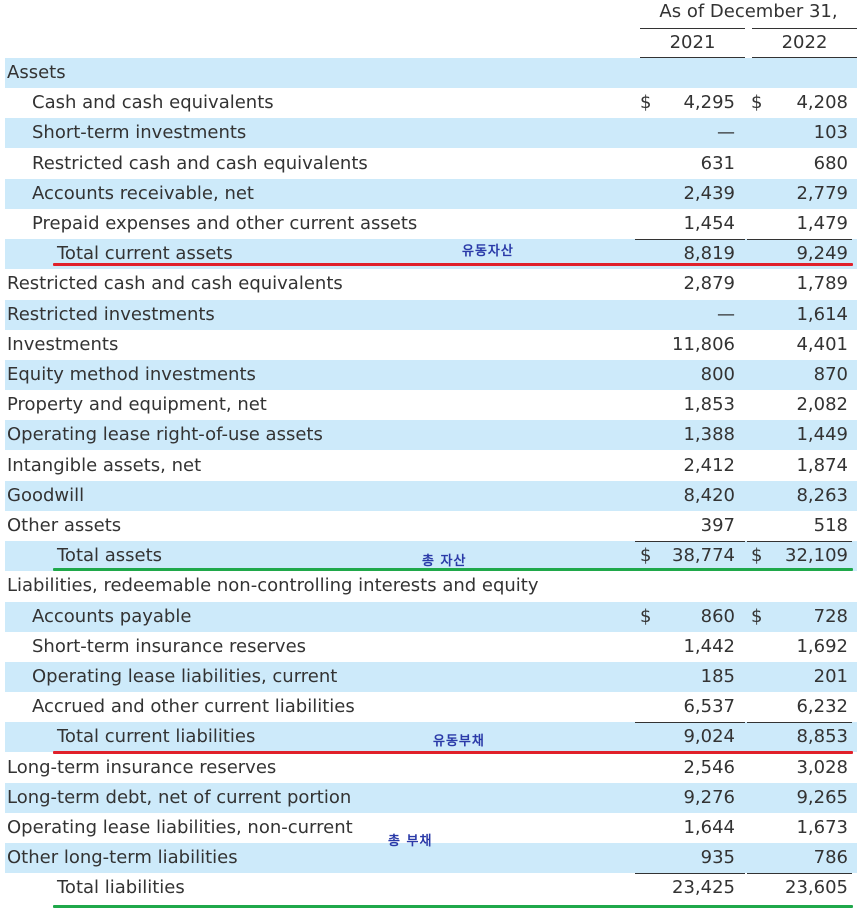 This screenshot has height=911, width=857. I want to click on value-2022: 23,605, so click(816, 887).